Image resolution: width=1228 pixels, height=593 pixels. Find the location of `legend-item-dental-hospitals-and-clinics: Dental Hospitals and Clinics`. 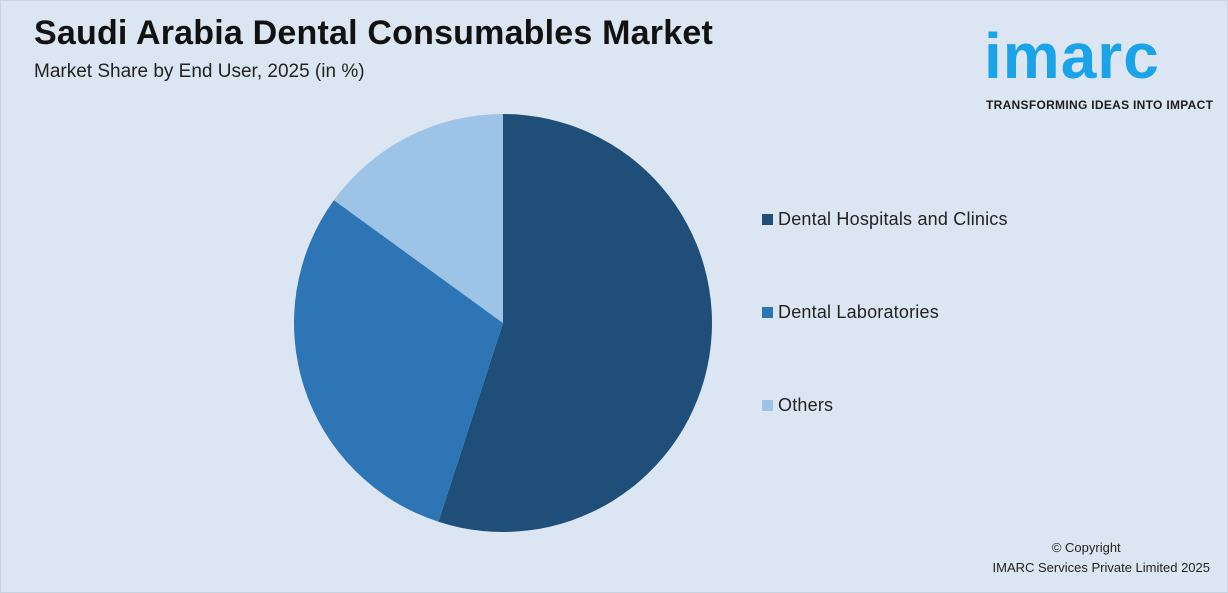

legend-item-dental-hospitals-and-clinics: Dental Hospitals and Clinics is located at coordinates (885, 219).